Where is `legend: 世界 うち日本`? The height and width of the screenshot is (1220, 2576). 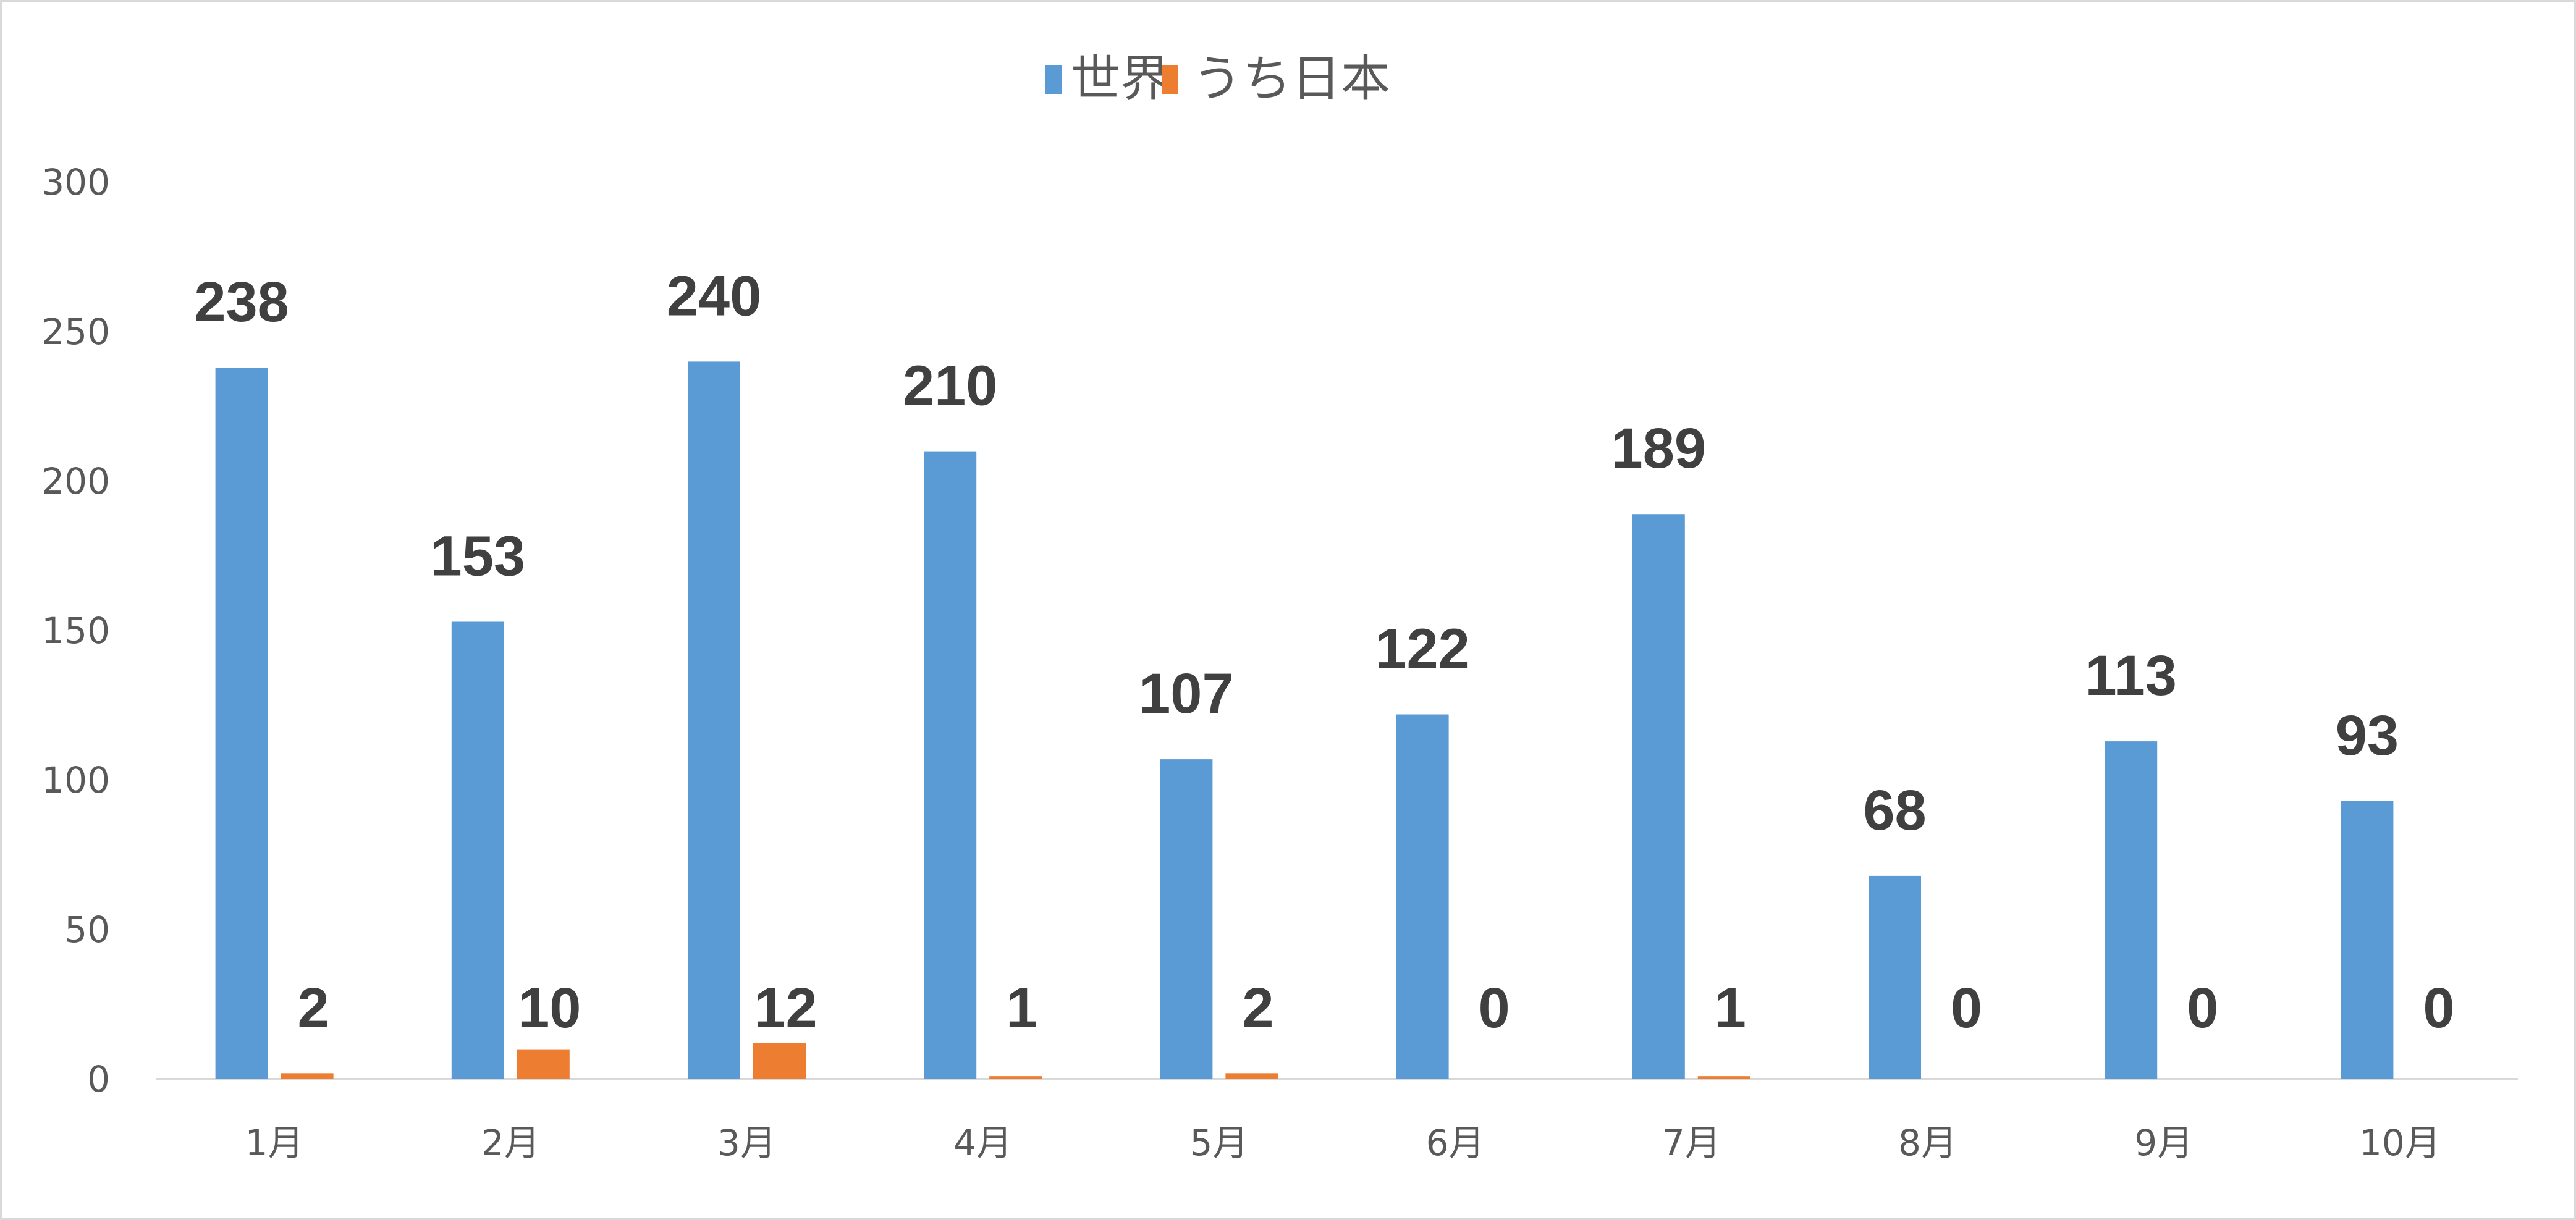 legend: 世界 うち日本 is located at coordinates (1217, 78).